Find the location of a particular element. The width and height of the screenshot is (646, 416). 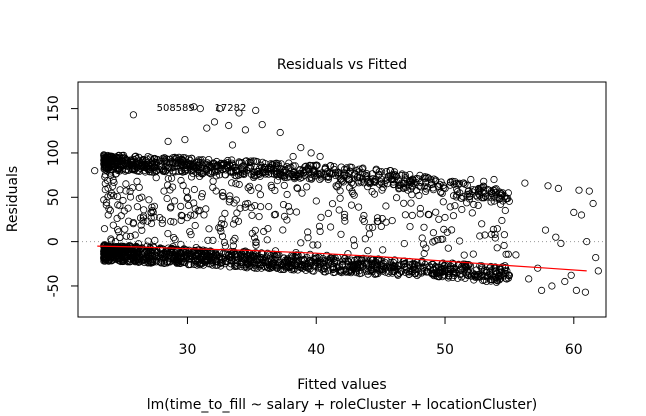

point-label: 17282 is located at coordinates (231, 108).